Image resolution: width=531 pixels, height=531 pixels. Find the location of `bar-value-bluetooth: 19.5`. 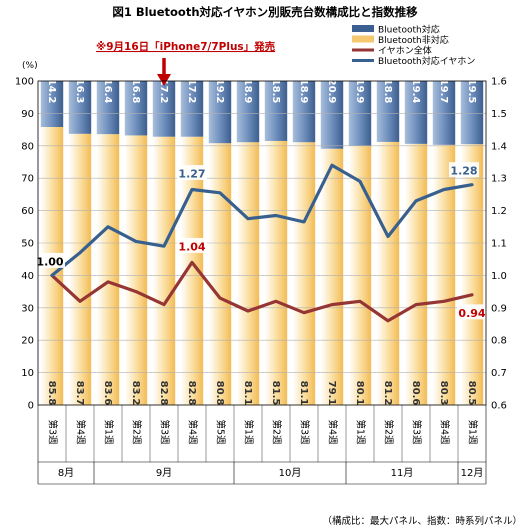

bar-value-bluetooth: 19.5 is located at coordinates (471, 91).